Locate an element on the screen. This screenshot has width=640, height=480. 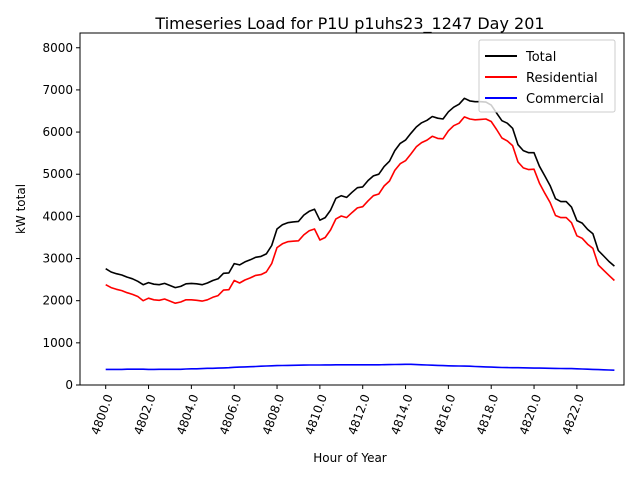
y-tick-label: 7000 is located at coordinates (57, 90).